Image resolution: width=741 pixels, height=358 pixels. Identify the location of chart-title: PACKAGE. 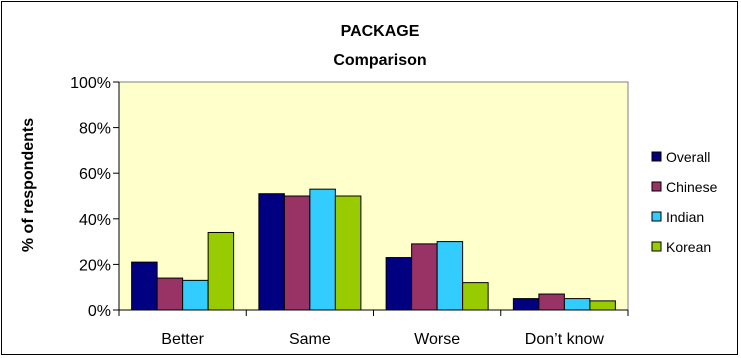
(380, 31).